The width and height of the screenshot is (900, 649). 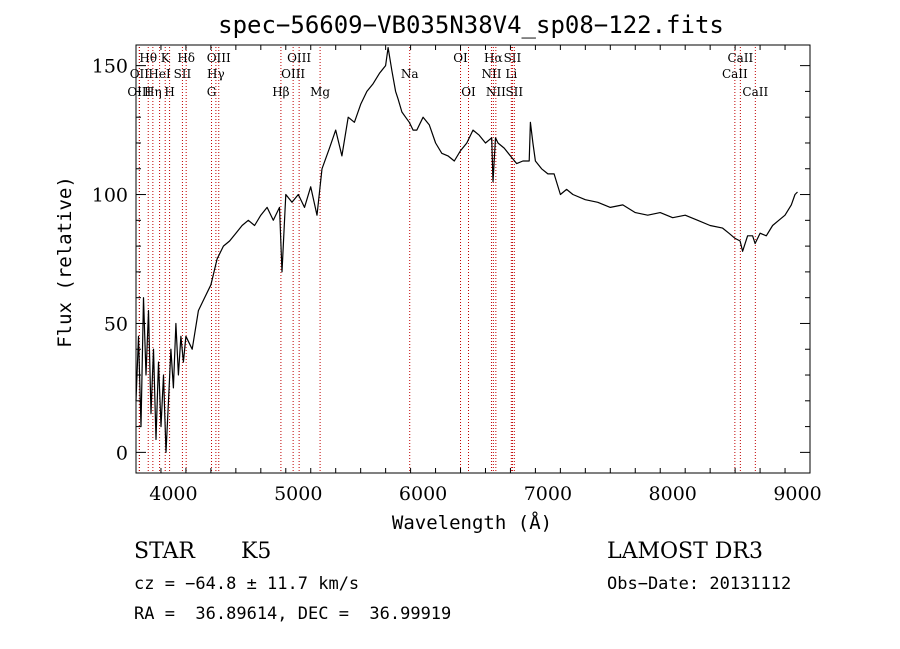 I want to click on spectral-line-label: Hθ, so click(x=148, y=58).